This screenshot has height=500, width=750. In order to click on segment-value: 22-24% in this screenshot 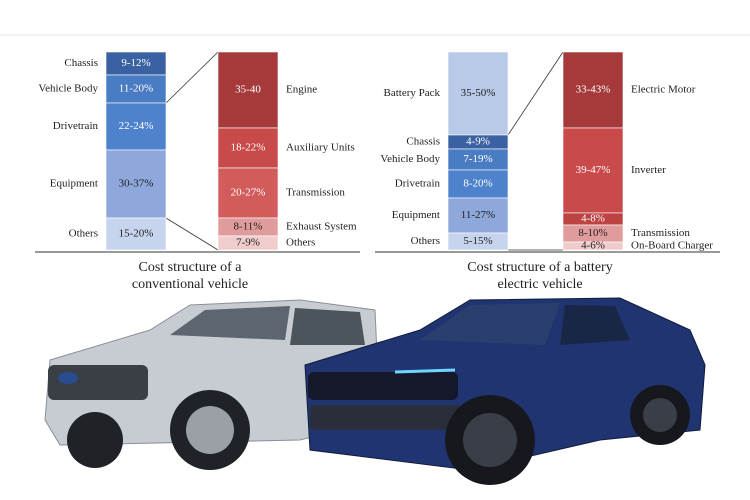, I will do `click(136, 126)`.